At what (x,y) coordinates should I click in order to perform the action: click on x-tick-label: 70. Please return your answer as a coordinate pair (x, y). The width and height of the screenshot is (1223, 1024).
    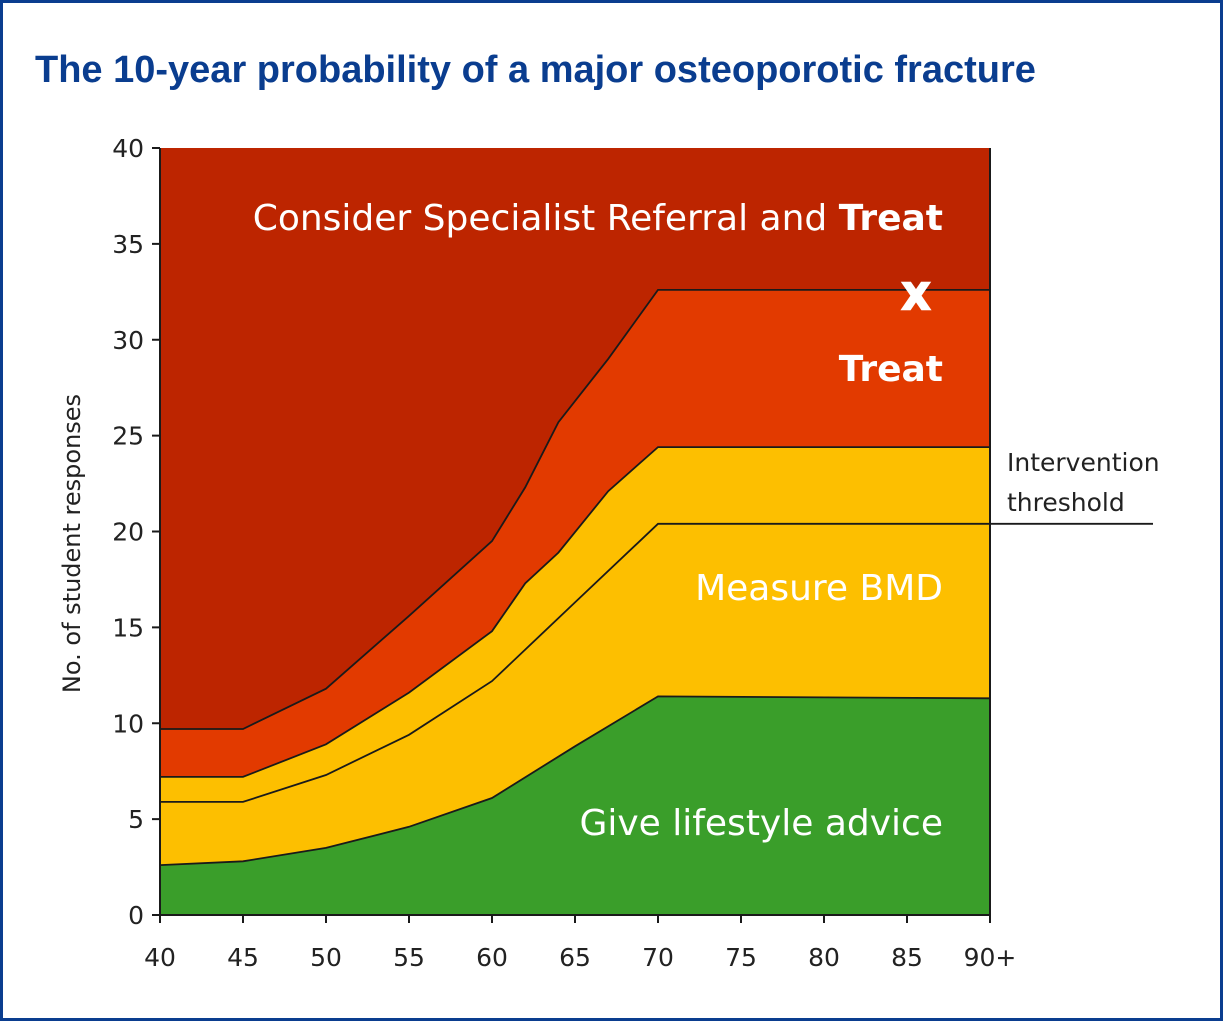
    Looking at the image, I should click on (658, 957).